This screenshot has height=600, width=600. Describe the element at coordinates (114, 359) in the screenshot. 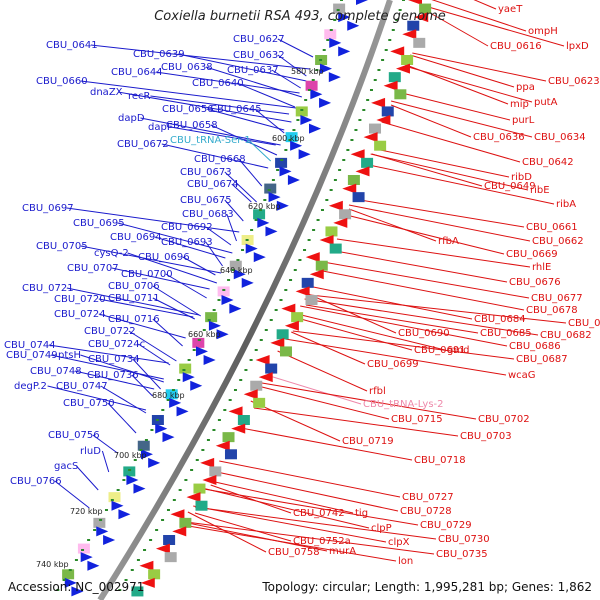

I see `gene-label-cbu-0734: CBU_0734` at that location.